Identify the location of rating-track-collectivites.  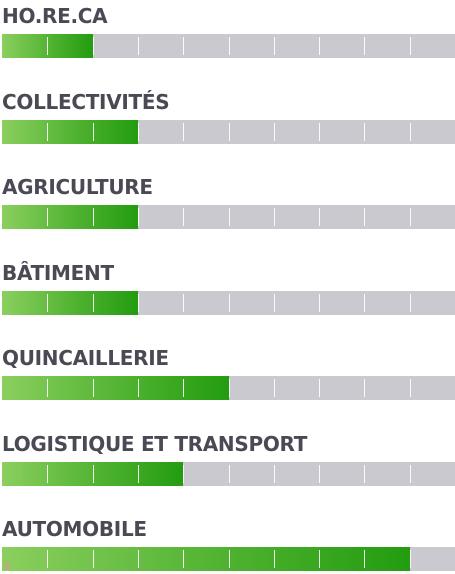
(228, 132).